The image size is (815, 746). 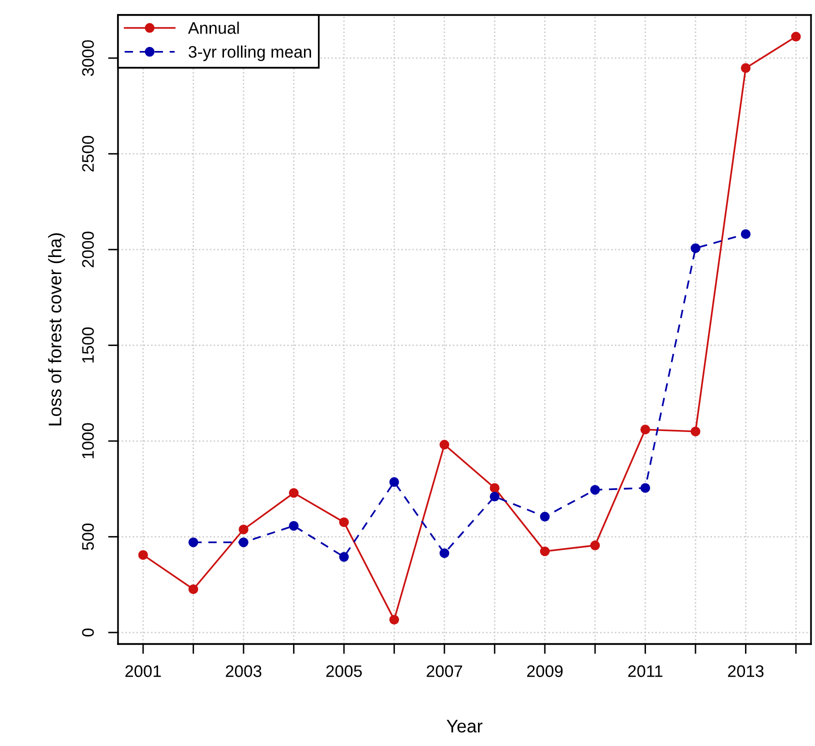 I want to click on x-axis-title: Year, so click(x=464, y=726).